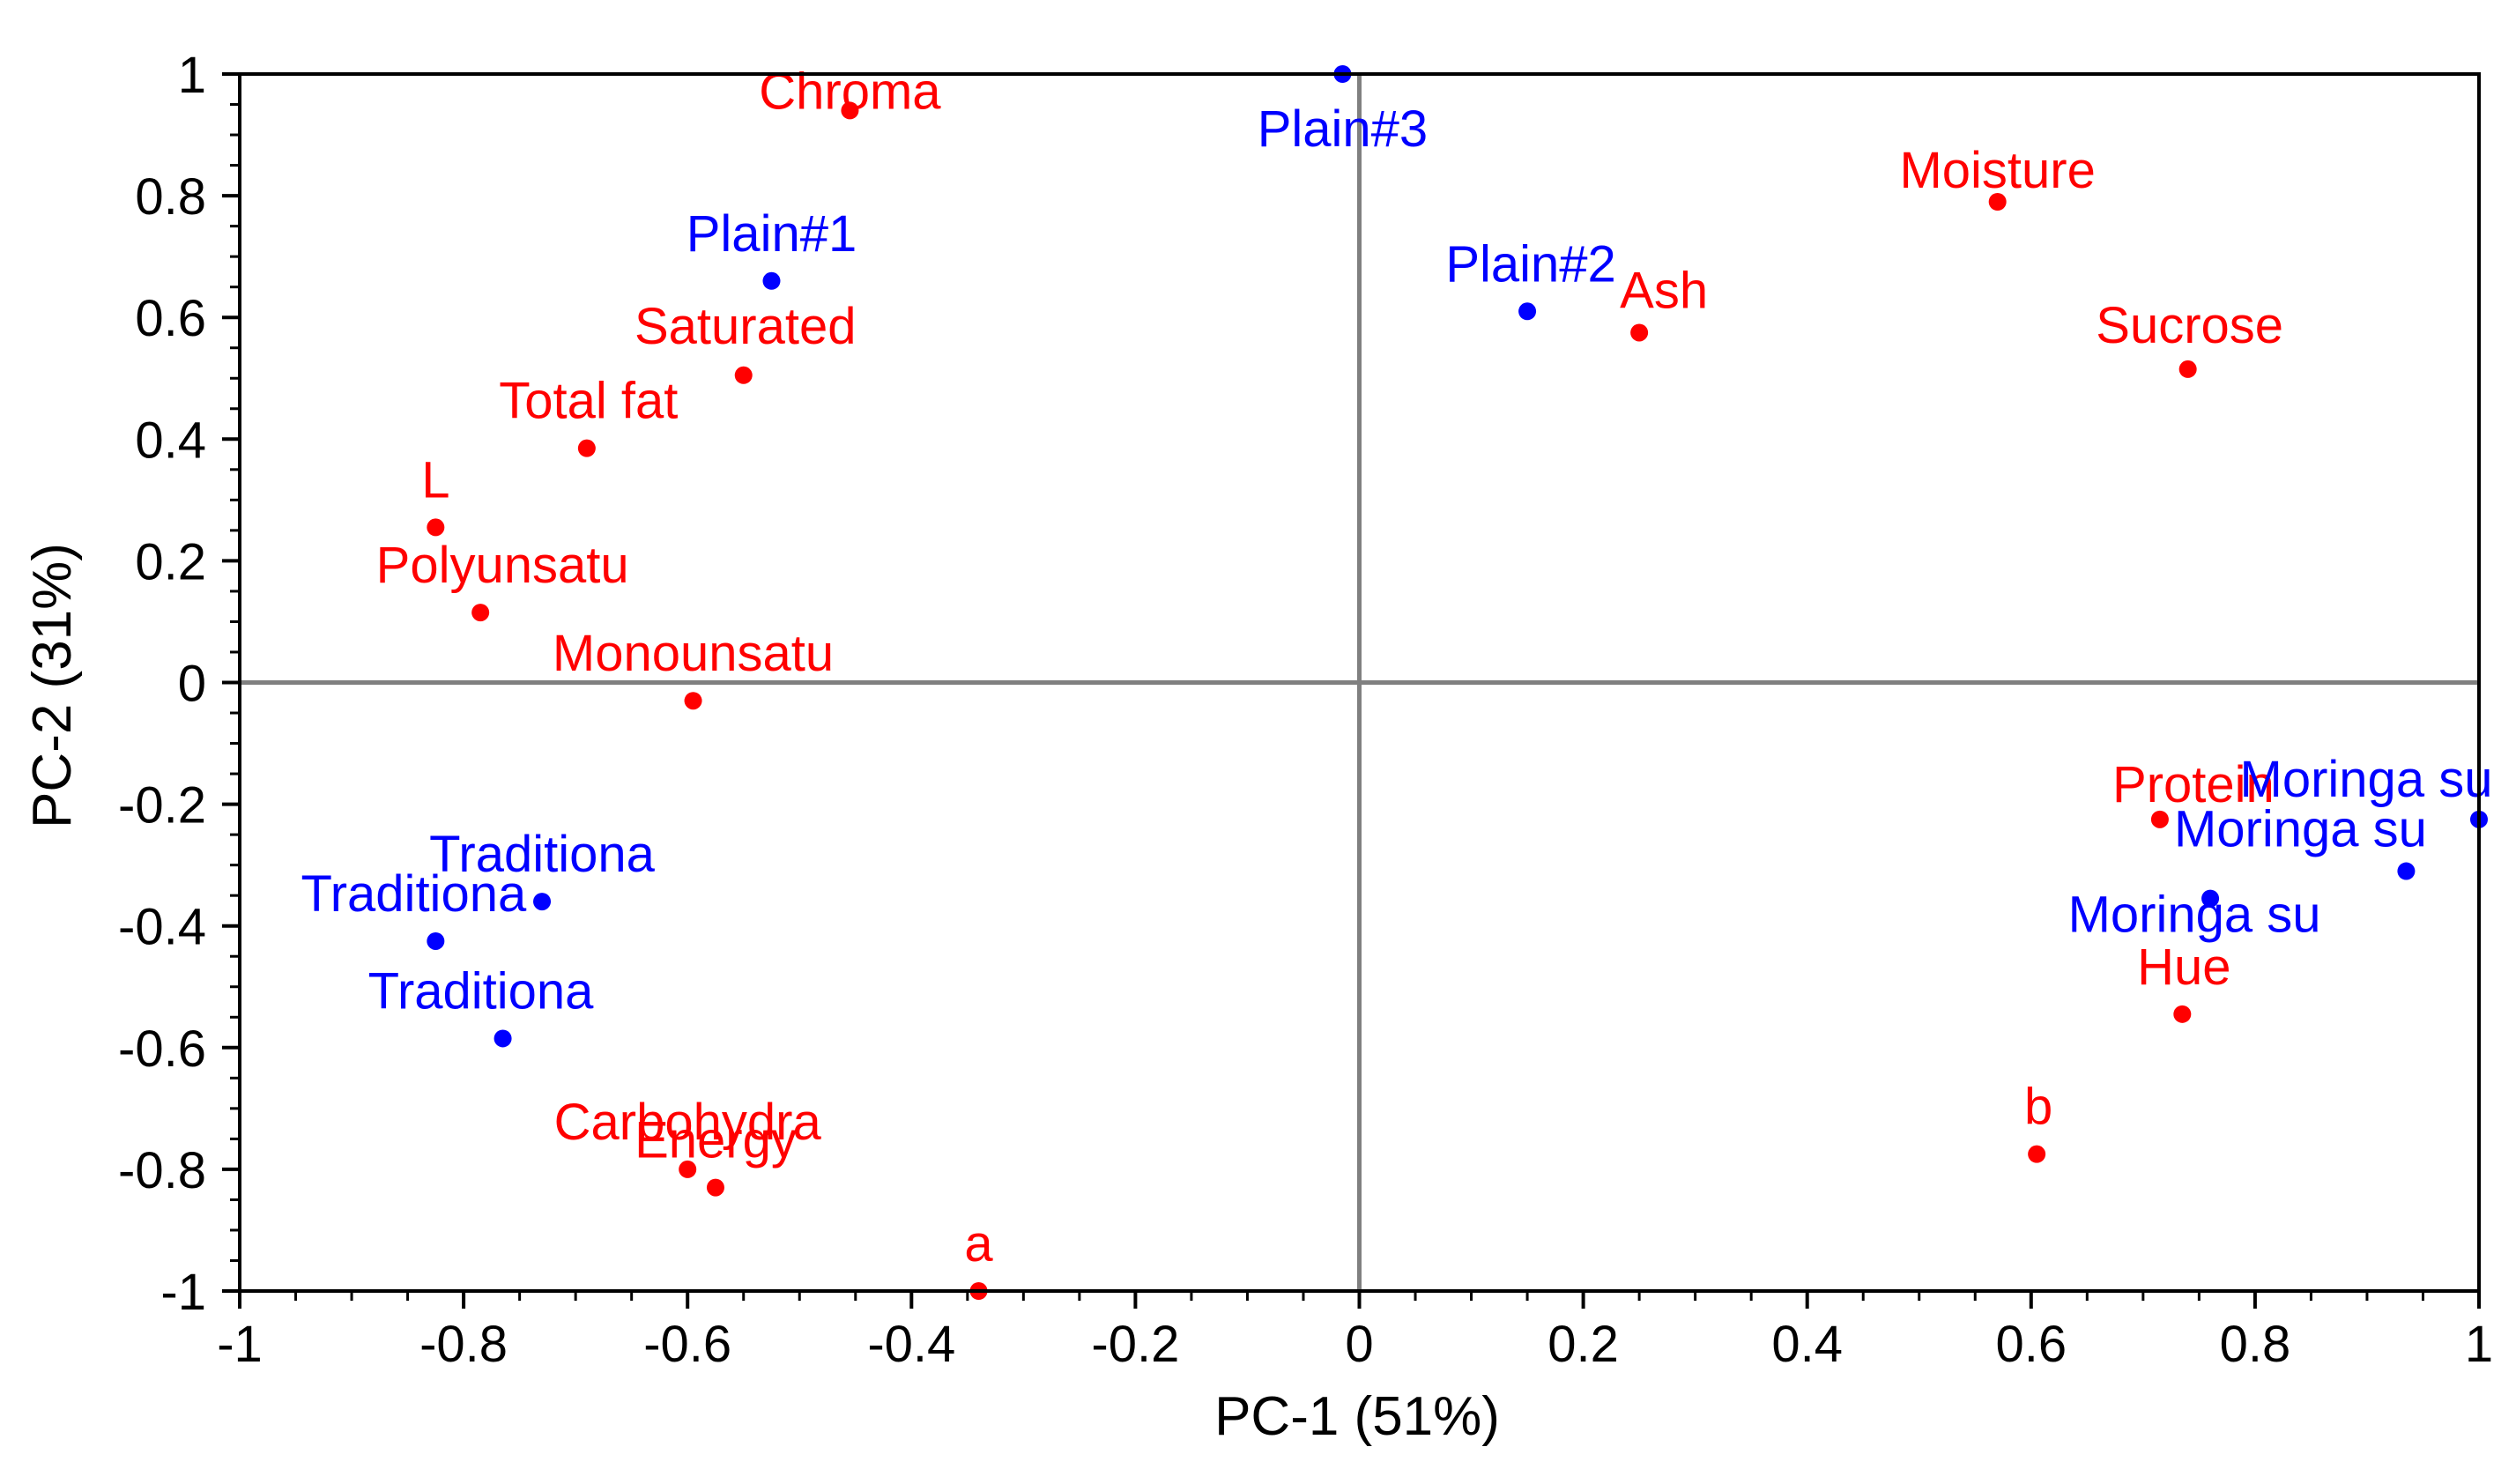  I want to click on sample-label: Plain#1, so click(772, 234).